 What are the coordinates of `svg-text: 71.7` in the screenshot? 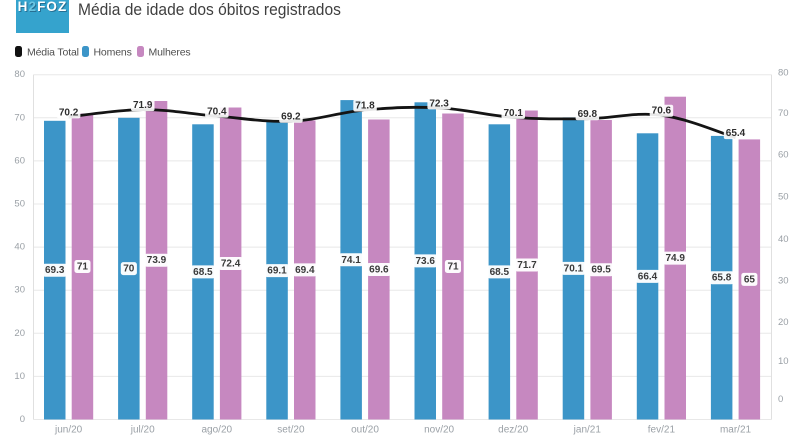 It's located at (527, 265).